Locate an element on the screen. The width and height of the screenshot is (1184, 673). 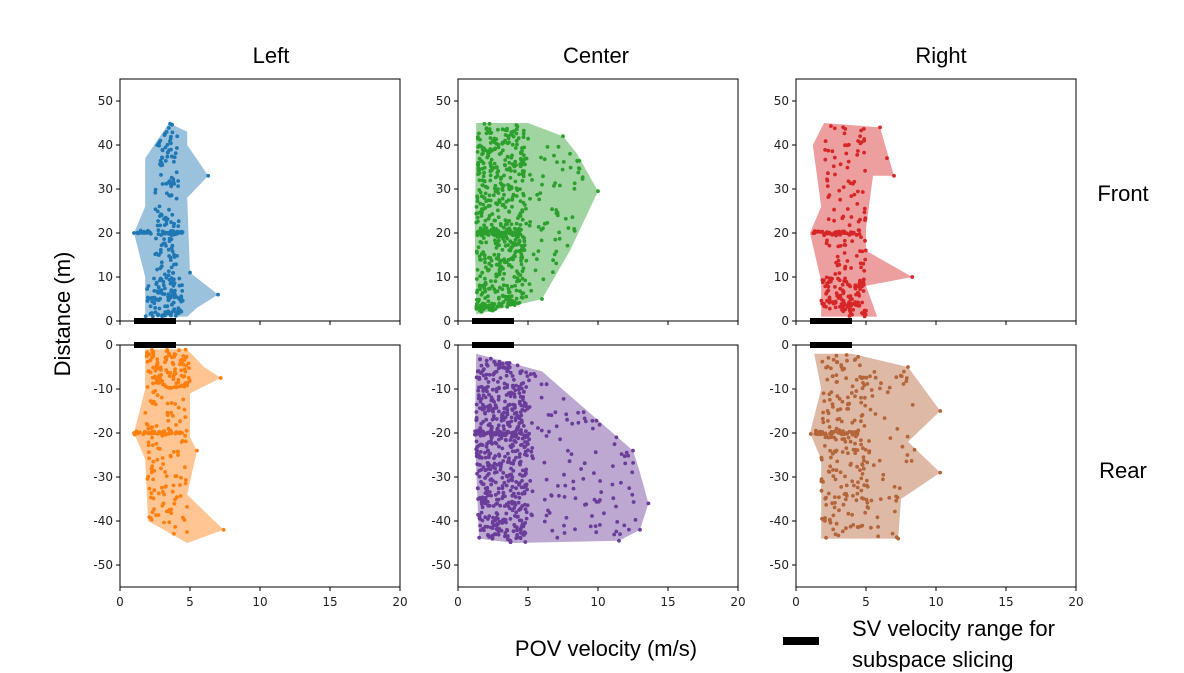
x-tick-label: 5 is located at coordinates (528, 602).